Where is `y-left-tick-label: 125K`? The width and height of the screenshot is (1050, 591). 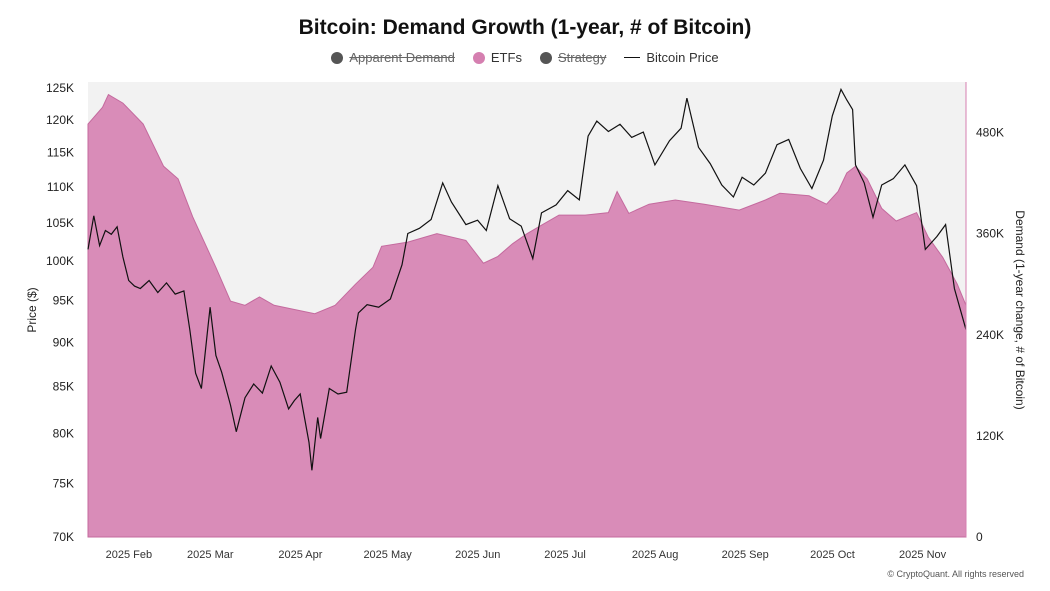 y-left-tick-label: 125K is located at coordinates (60, 88).